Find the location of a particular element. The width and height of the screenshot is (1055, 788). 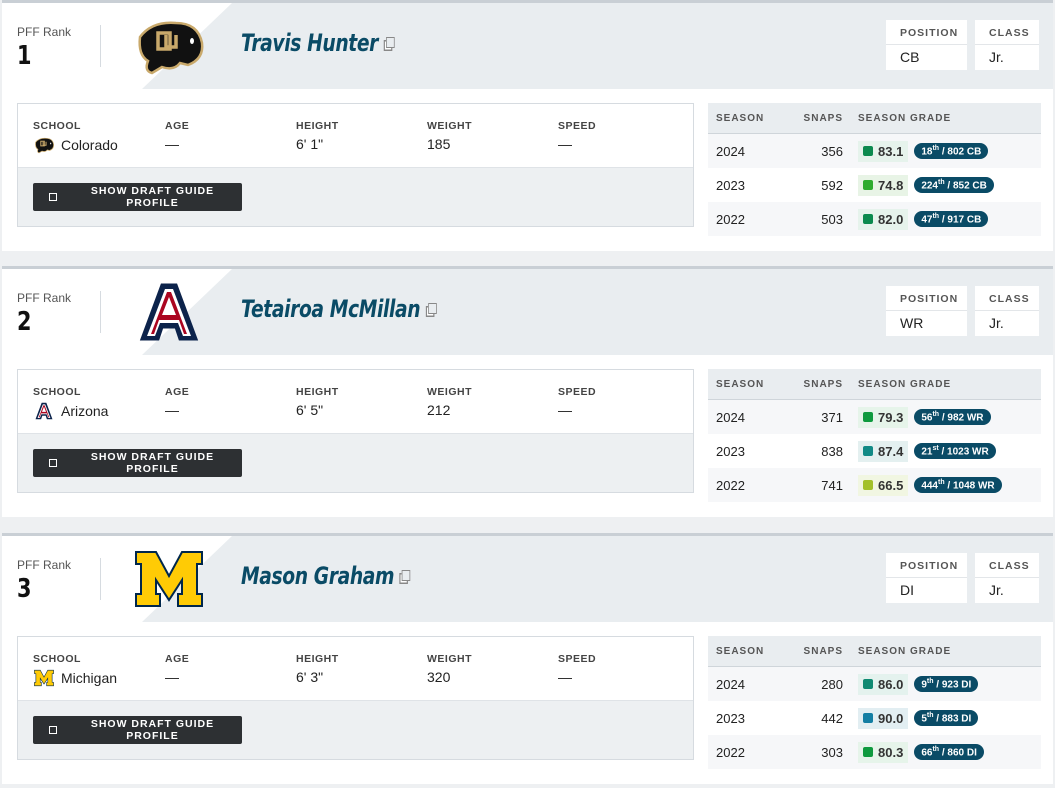

position-rank-badge: 444th / 1048 WR is located at coordinates (958, 485).